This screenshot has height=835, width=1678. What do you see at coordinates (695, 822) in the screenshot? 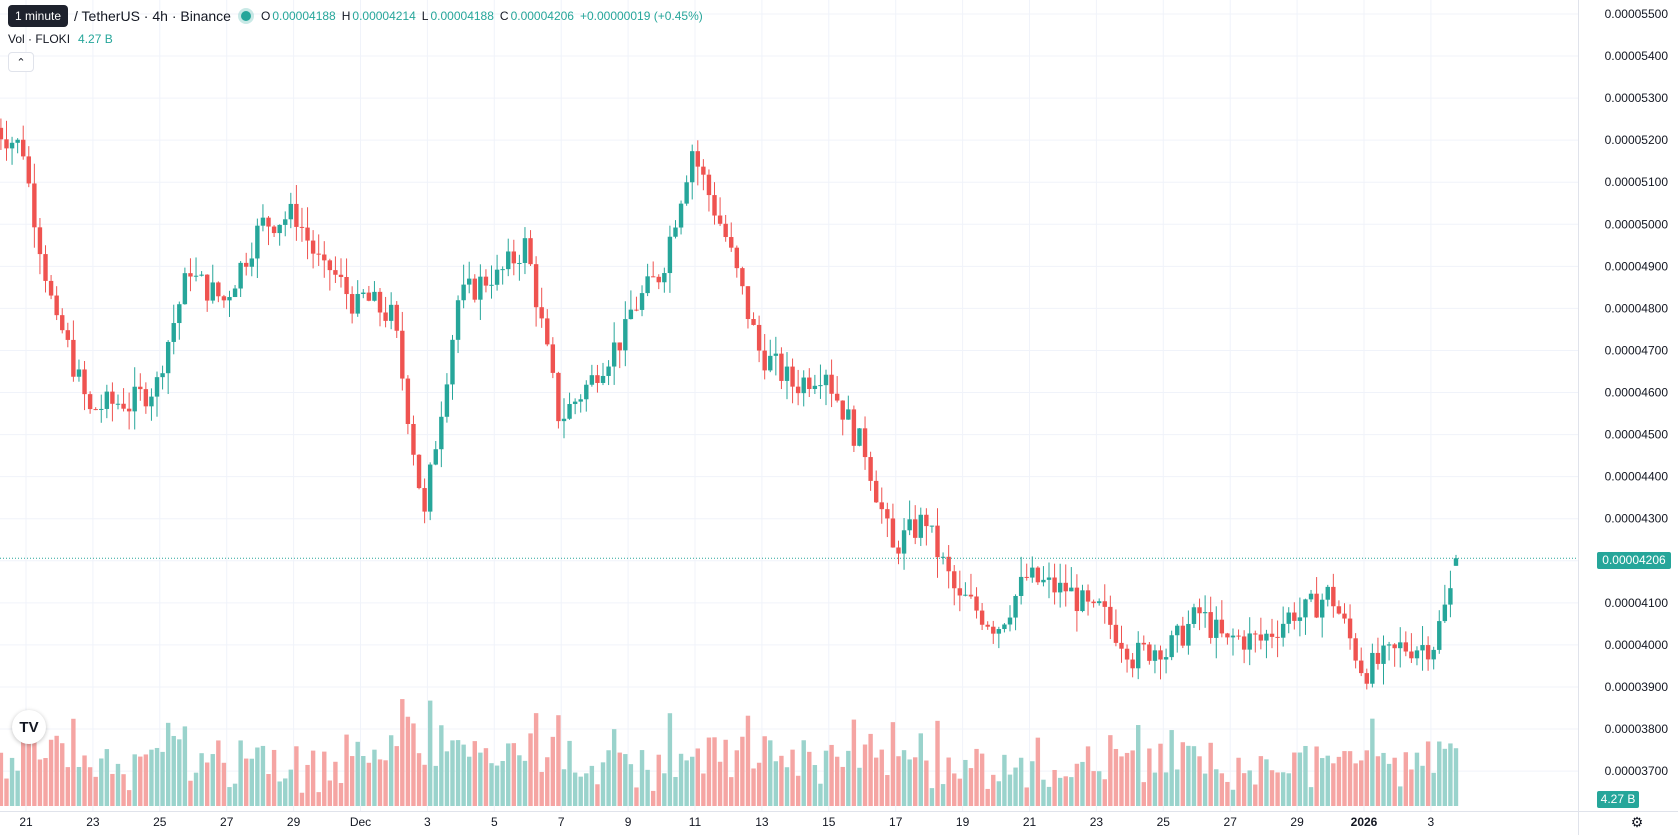
I see `time-tick-label: 11` at bounding box center [695, 822].